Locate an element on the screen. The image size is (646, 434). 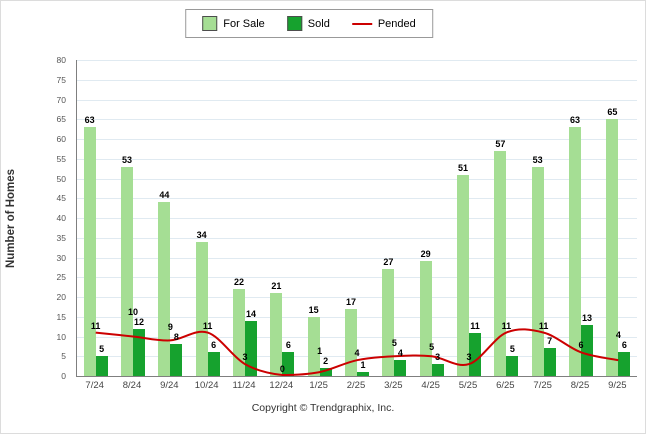
pended-line is located at coordinates (357, 352).